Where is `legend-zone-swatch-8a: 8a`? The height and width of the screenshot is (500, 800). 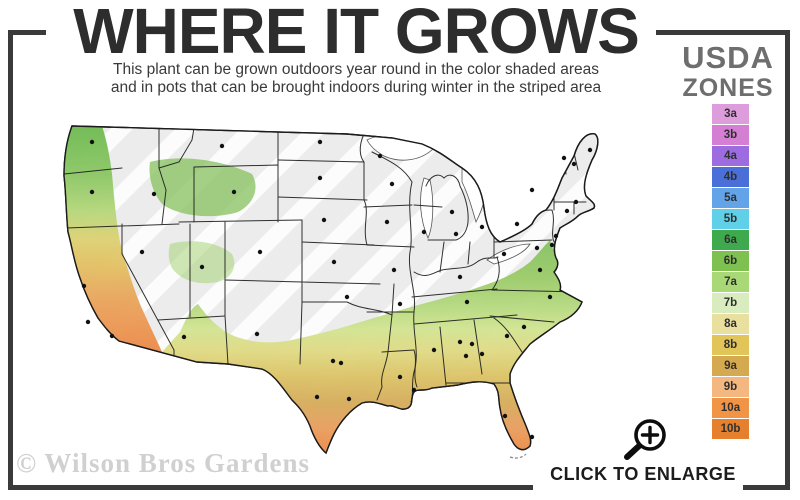 legend-zone-swatch-8a: 8a is located at coordinates (730, 324).